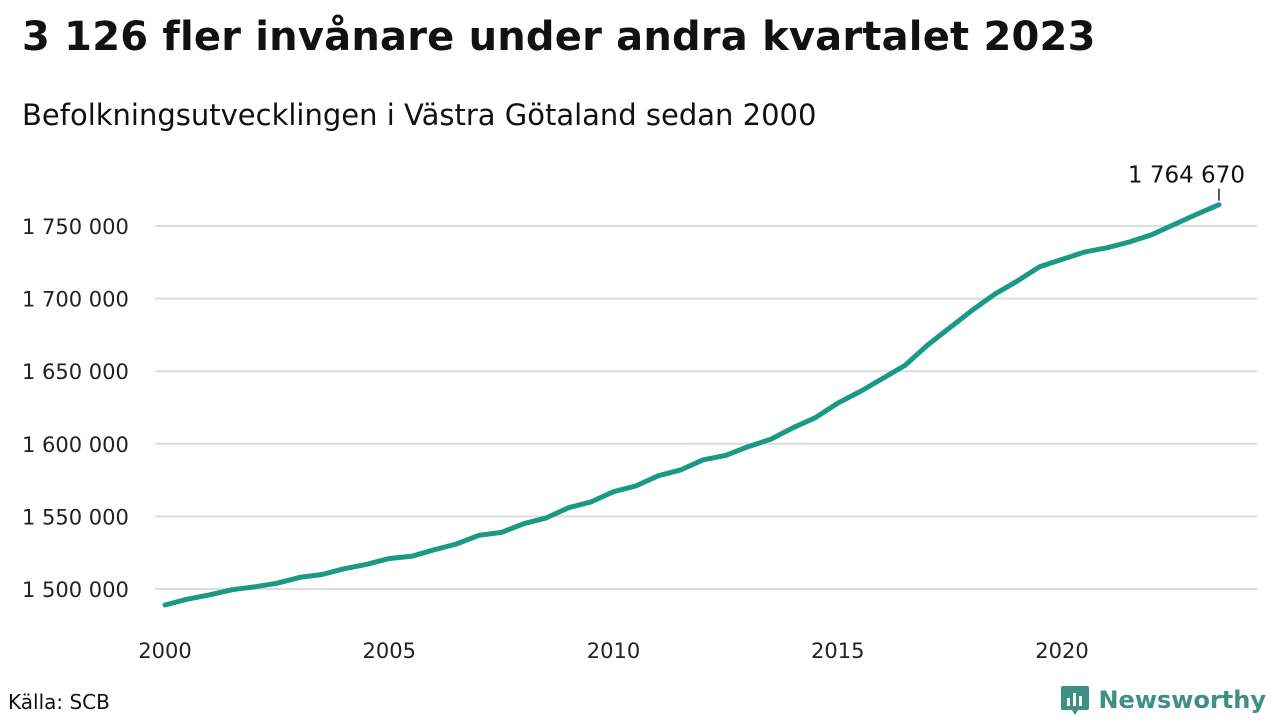  Describe the element at coordinates (75, 227) in the screenshot. I see `y-tick-label: 1 750 000` at that location.